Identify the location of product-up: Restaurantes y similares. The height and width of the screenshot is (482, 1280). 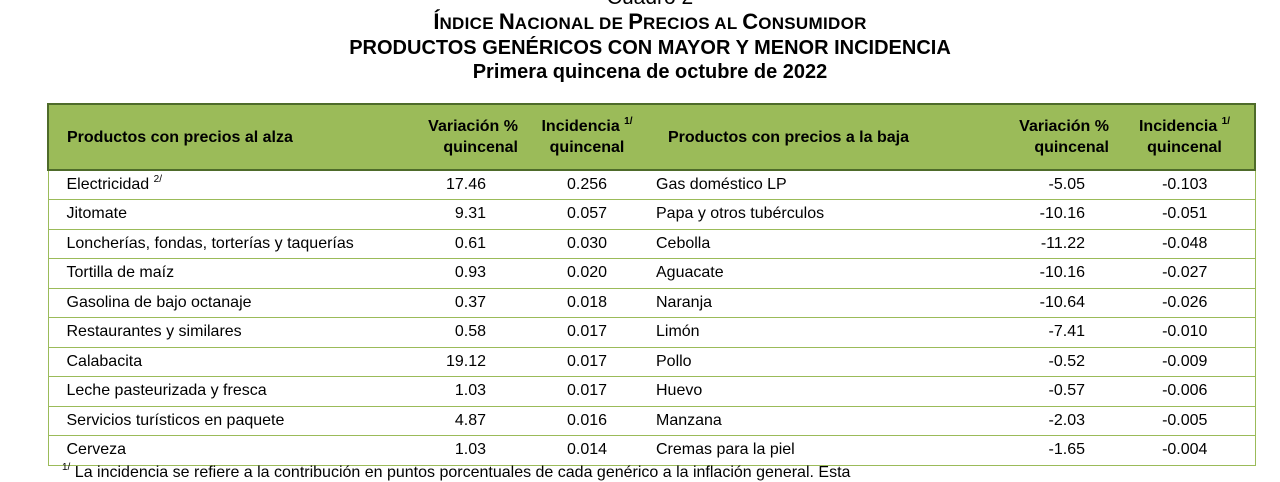
(224, 332).